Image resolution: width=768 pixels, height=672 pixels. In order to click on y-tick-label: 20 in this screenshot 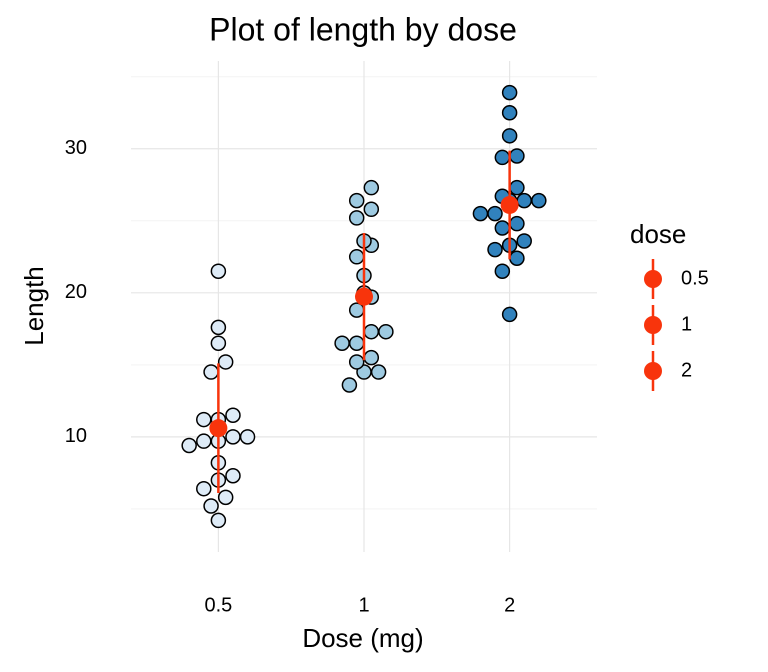, I will do `click(76, 292)`.